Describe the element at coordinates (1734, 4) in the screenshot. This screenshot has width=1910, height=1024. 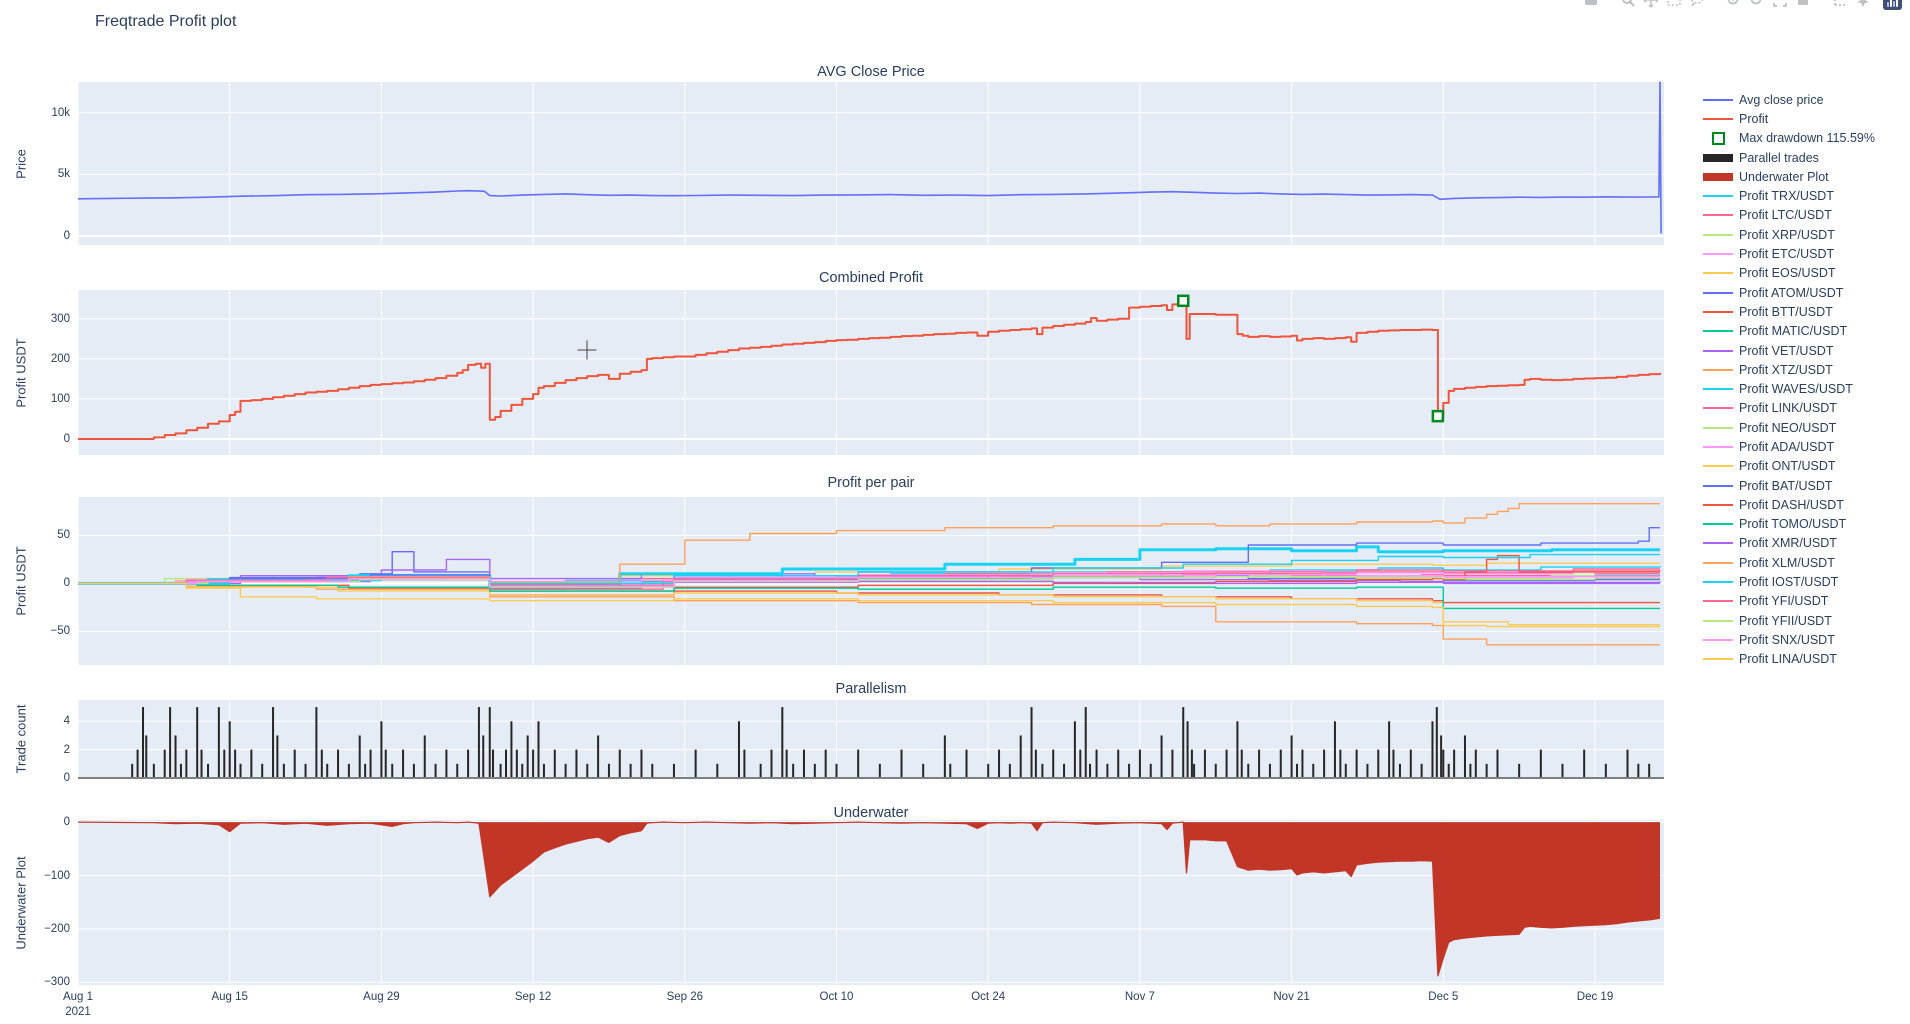
I see `zoom-in-icon` at that location.